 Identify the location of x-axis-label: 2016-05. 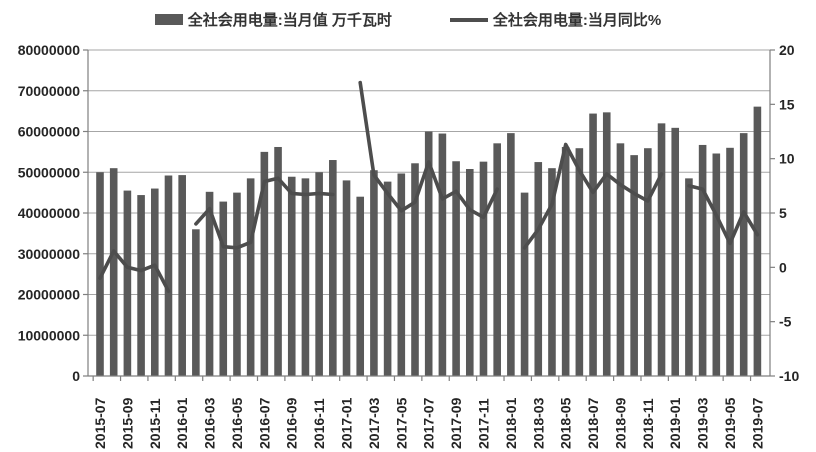
(237, 423).